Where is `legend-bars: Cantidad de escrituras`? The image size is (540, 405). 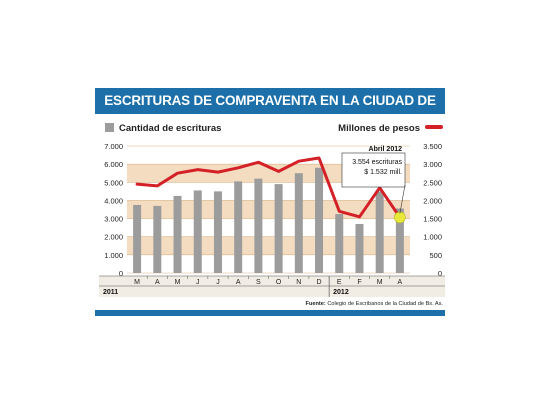 legend-bars: Cantidad de escrituras is located at coordinates (163, 128).